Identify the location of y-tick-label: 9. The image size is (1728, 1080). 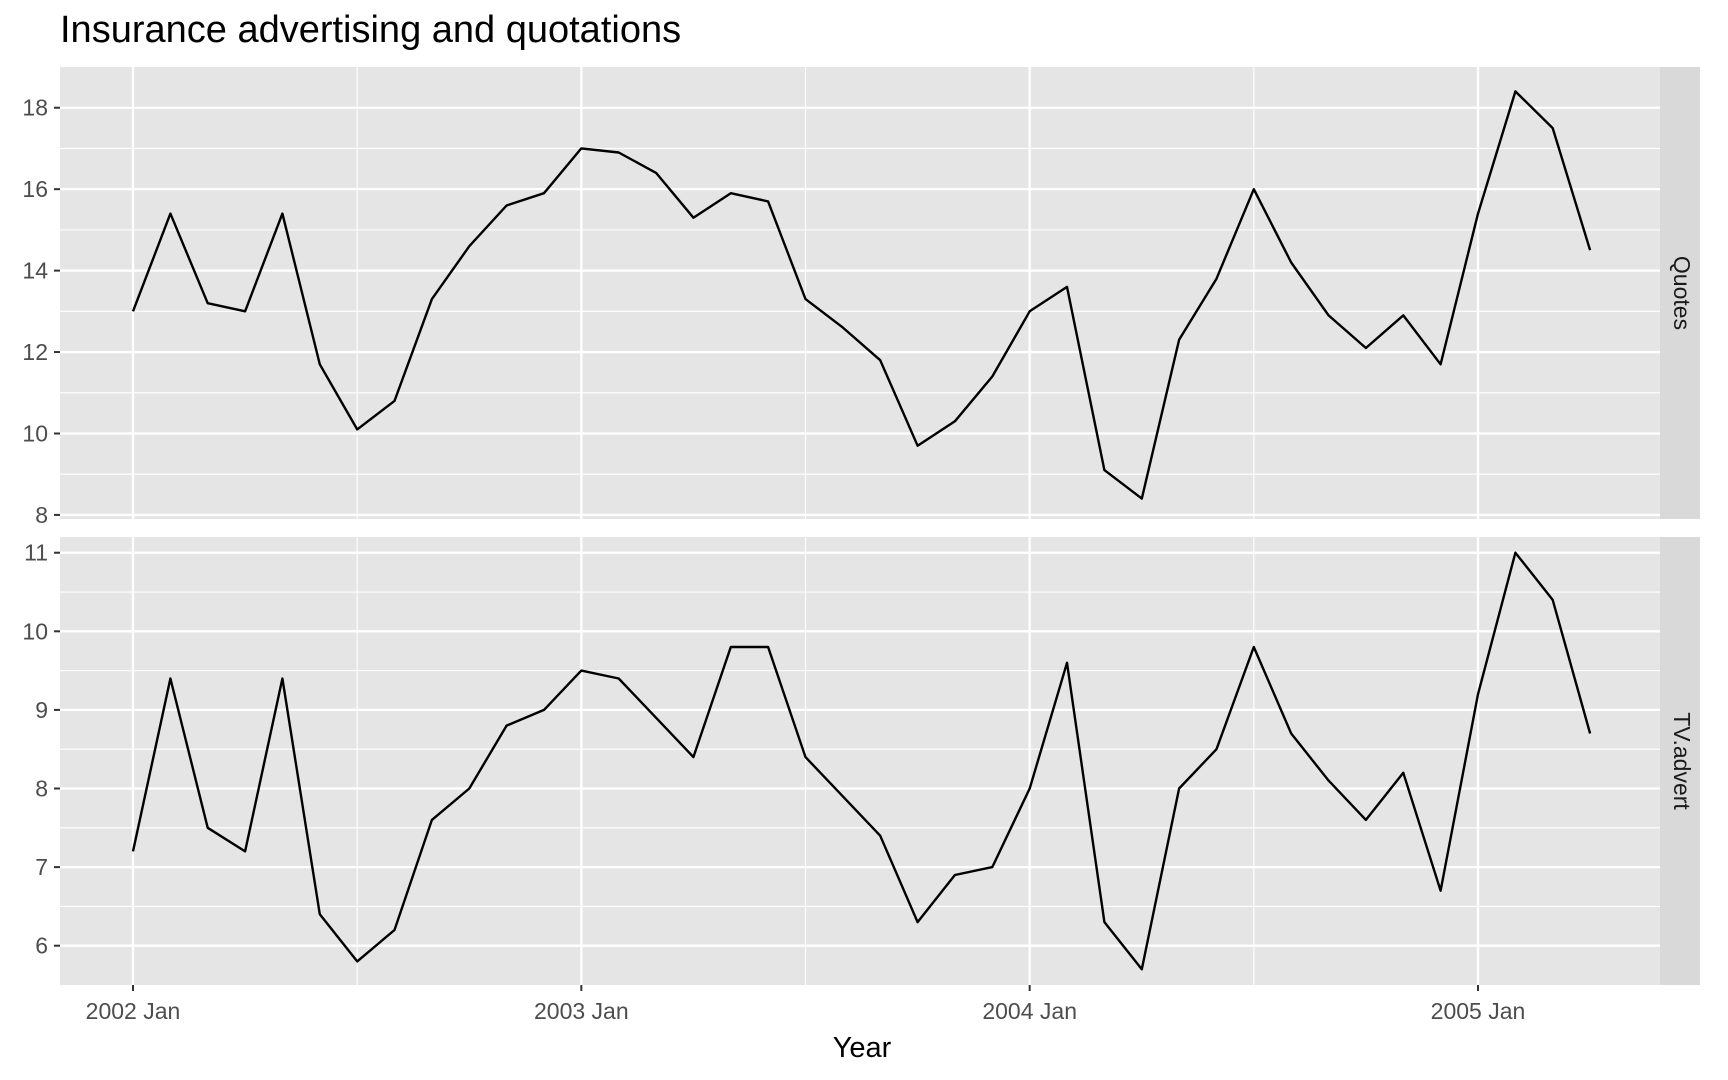
(41, 710).